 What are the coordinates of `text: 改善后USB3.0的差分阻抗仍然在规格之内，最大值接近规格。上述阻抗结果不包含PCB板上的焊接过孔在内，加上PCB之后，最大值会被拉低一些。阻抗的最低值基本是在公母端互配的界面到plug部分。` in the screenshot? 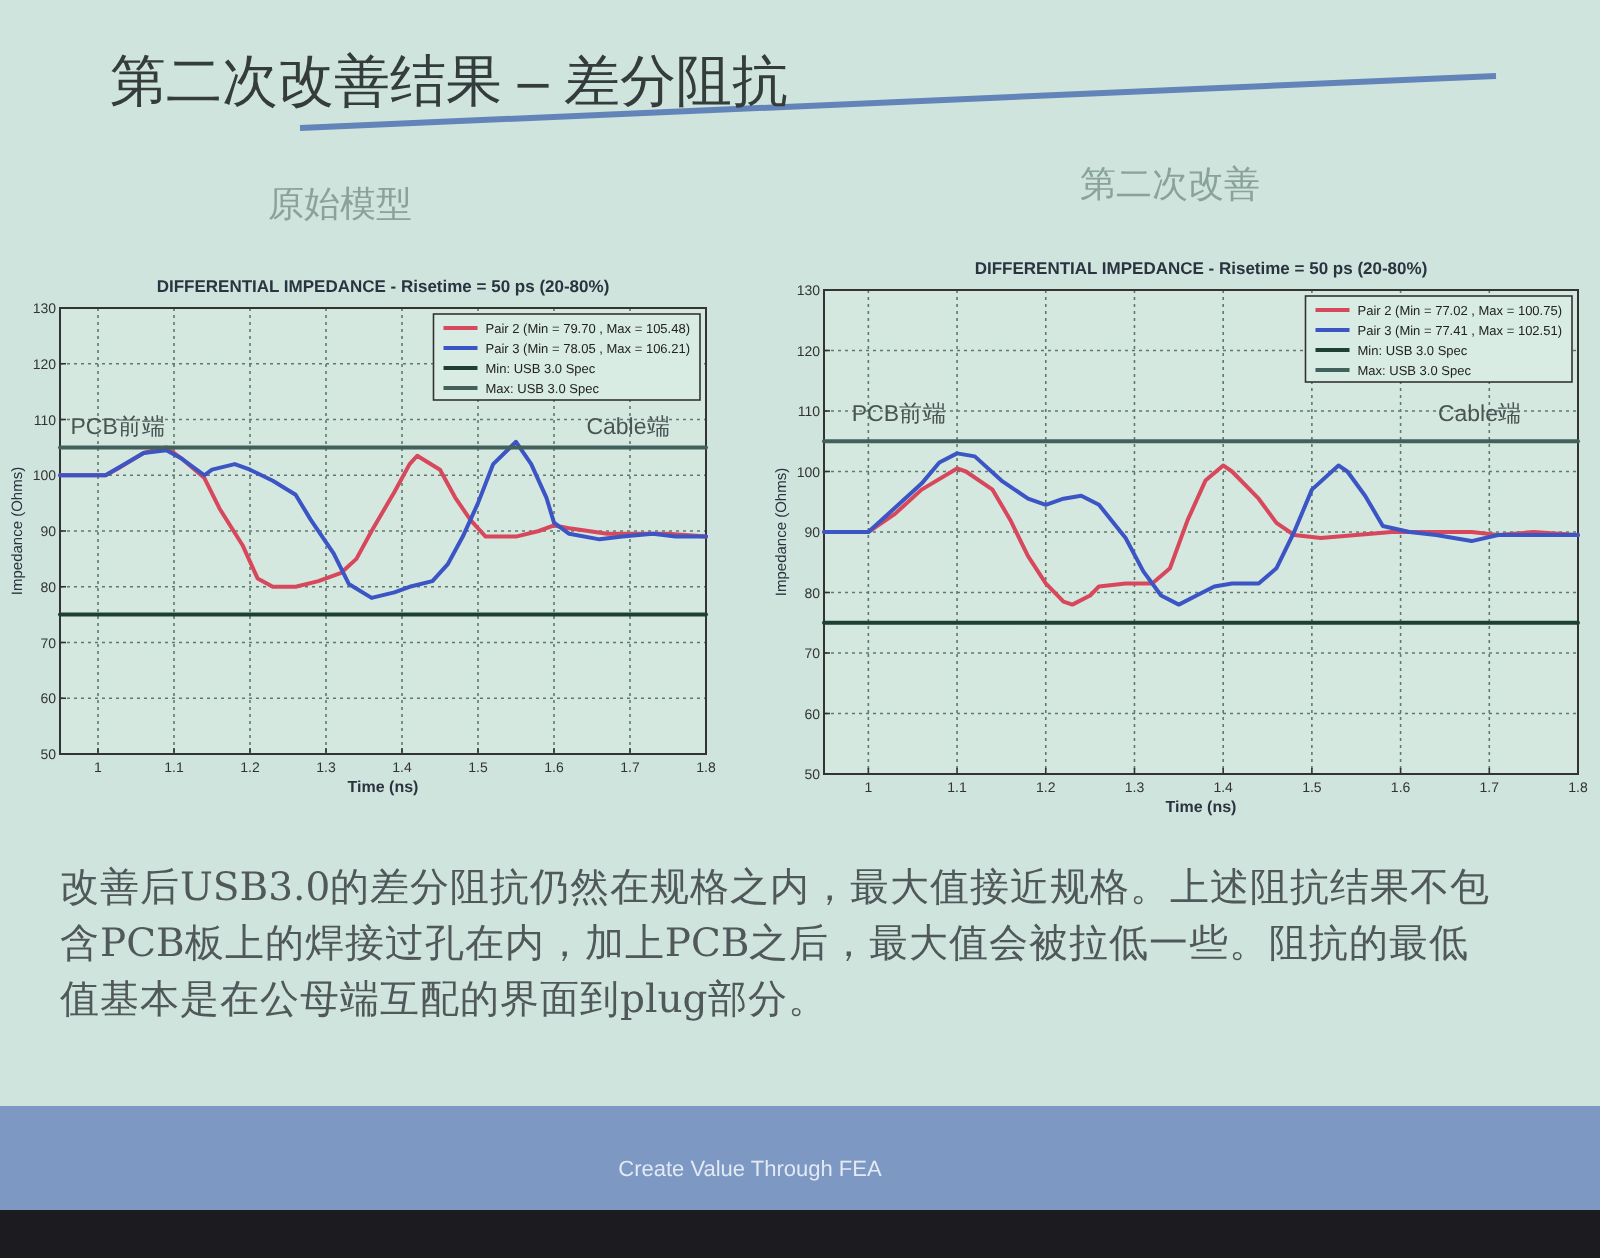 It's located at (776, 944).